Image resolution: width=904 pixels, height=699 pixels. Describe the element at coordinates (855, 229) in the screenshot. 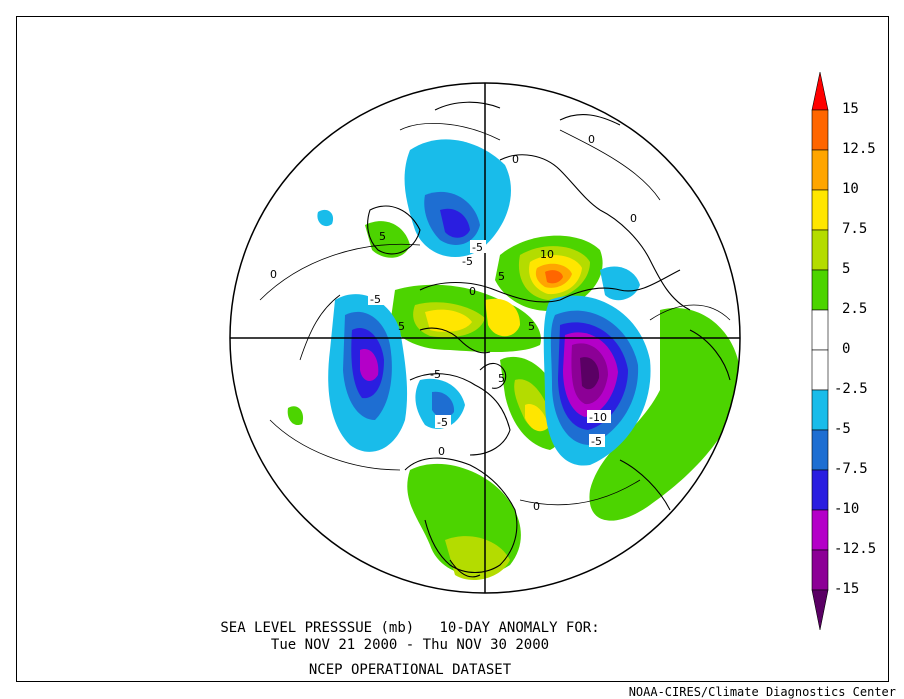

I see `color-bar-label: 7.5` at that location.